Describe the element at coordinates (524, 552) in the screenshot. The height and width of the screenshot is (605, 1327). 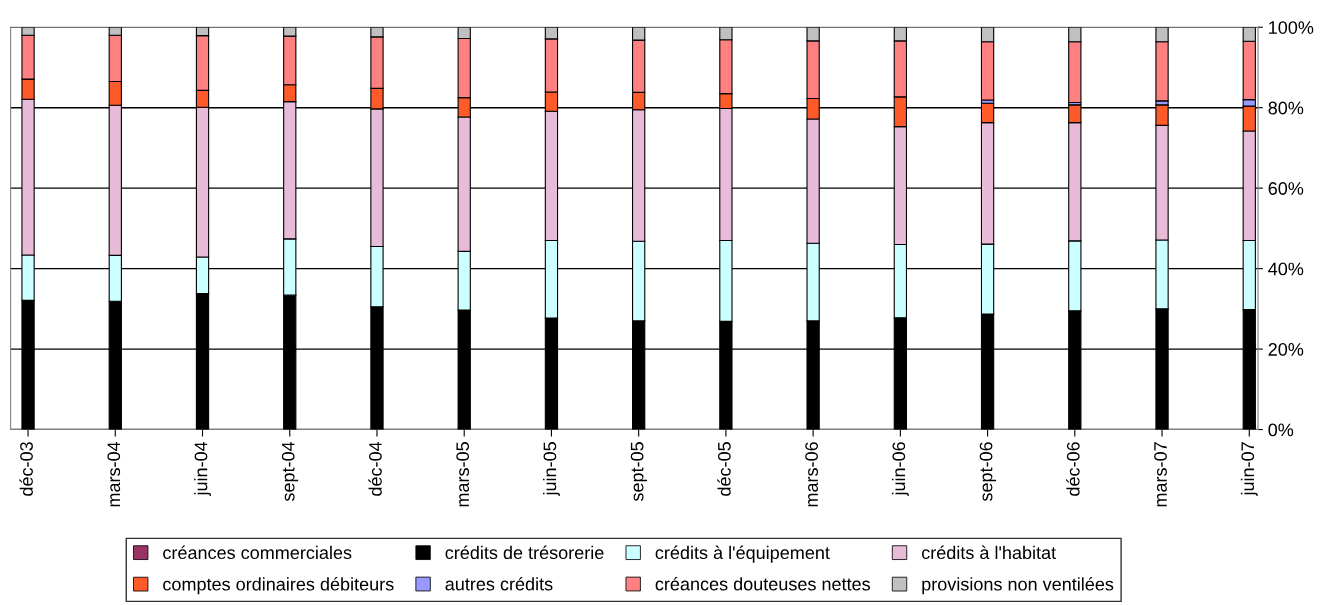
I see `legend-label: crédits de trésorerie` at that location.